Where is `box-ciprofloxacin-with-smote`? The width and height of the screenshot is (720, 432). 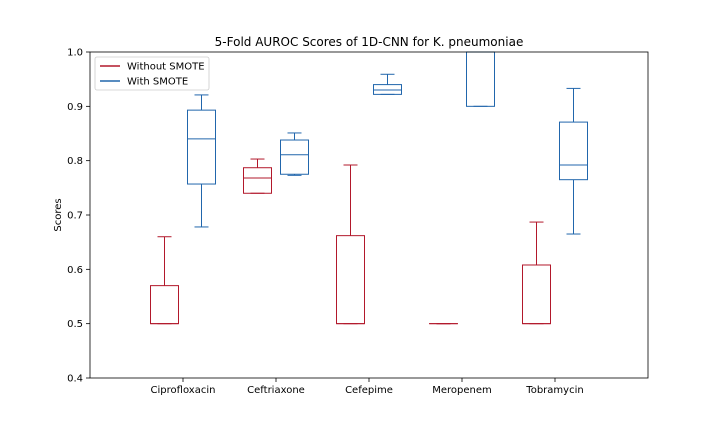 box-ciprofloxacin-with-smote is located at coordinates (201, 161).